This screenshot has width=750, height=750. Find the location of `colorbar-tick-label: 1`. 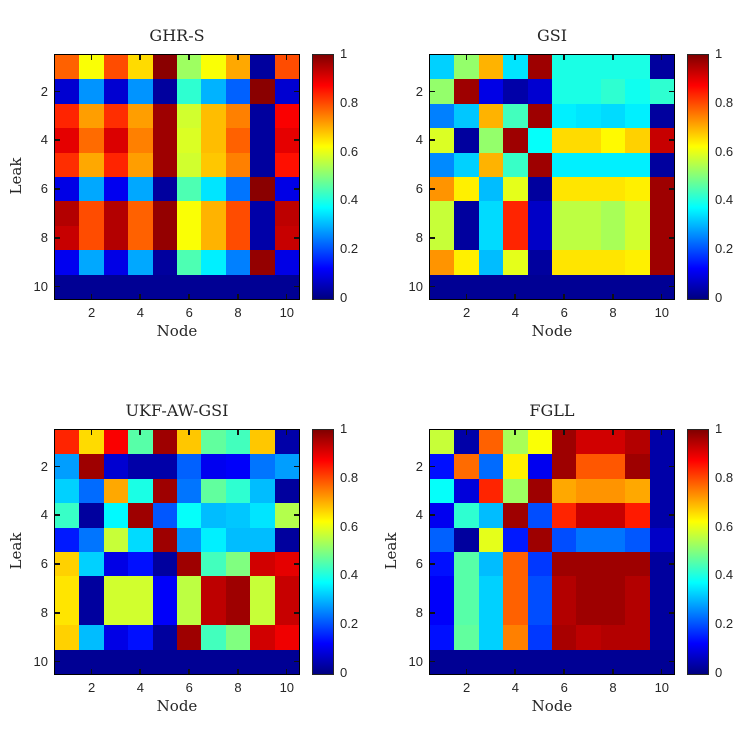

colorbar-tick-label: 1 is located at coordinates (719, 53).